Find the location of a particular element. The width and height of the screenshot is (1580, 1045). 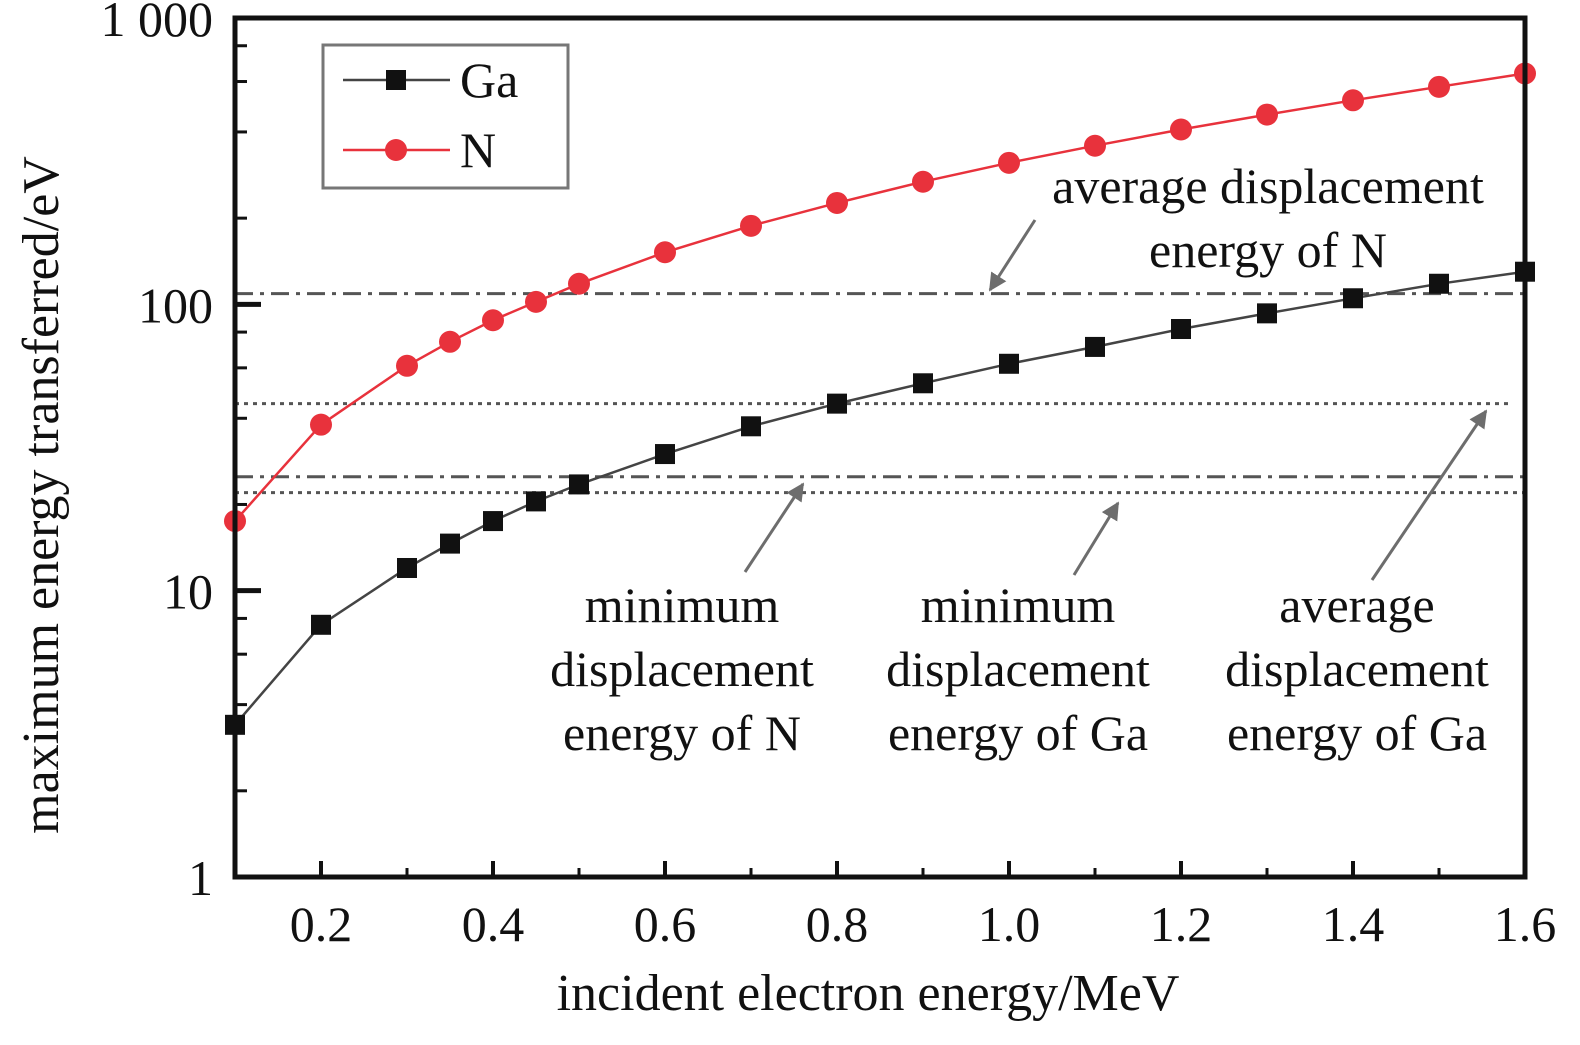

legend-marker-n is located at coordinates (396, 150).